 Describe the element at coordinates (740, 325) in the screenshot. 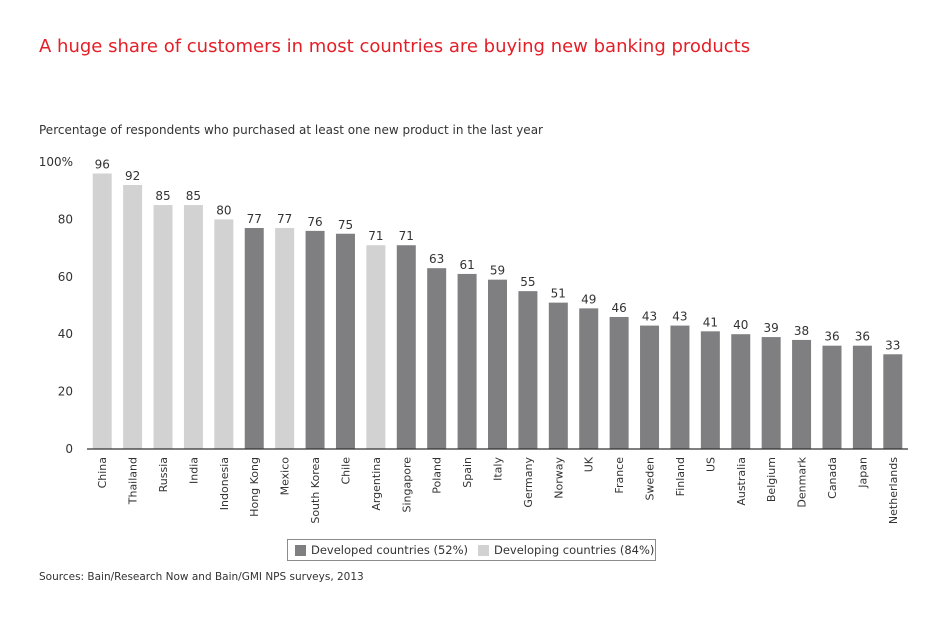

I see `data-label: 40` at that location.